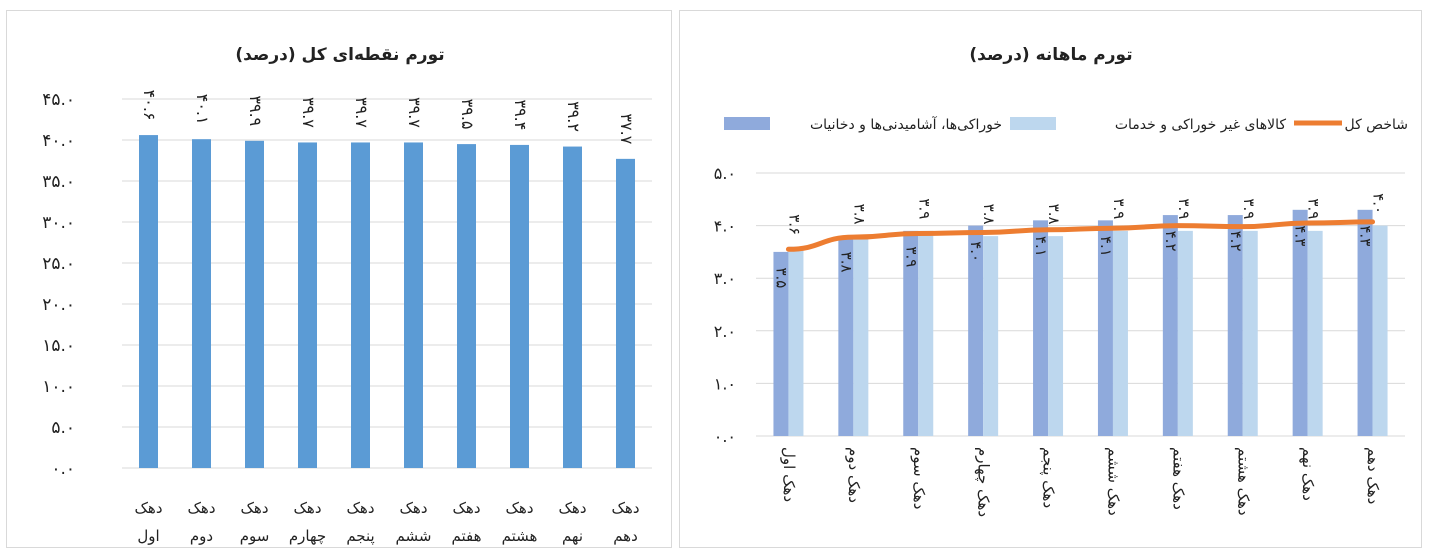 This screenshot has height=559, width=1429. What do you see at coordinates (1376, 125) in the screenshot?
I see `legend-label: شاخص کل` at bounding box center [1376, 125].